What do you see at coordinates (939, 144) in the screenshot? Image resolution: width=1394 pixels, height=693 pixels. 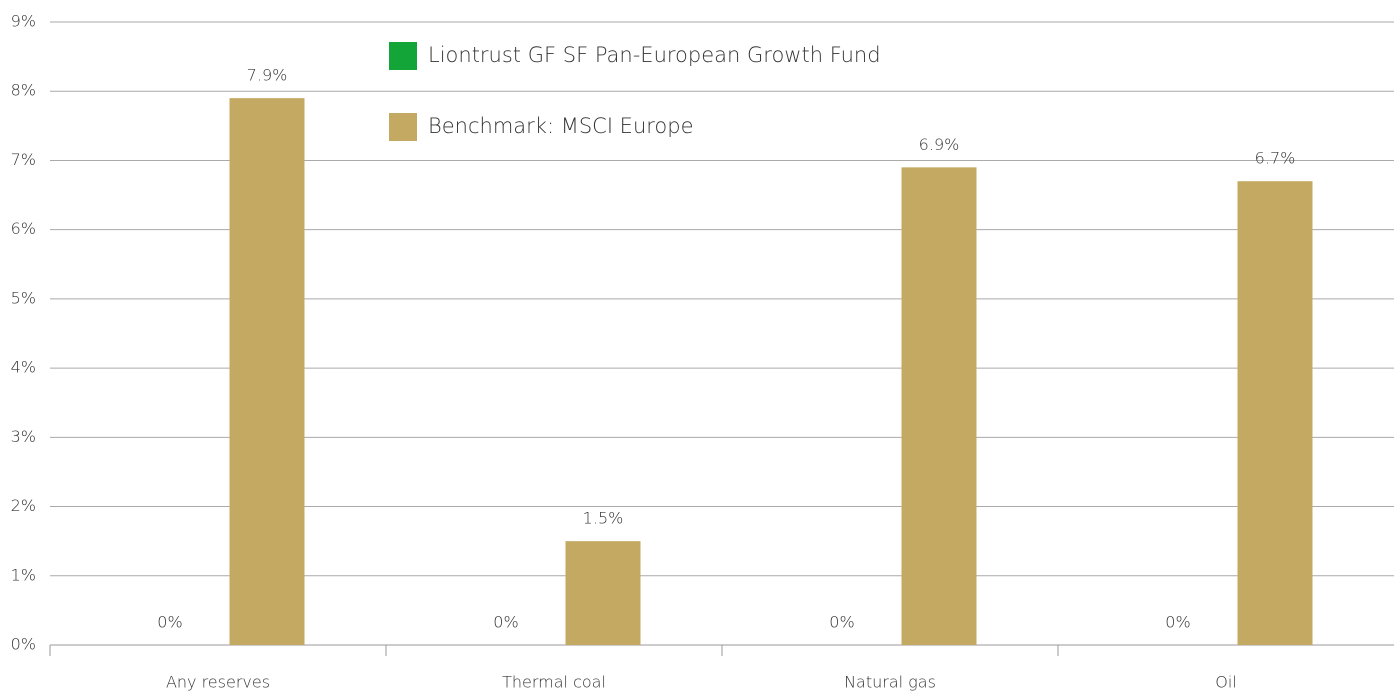 I see `value-label: 6.9%` at bounding box center [939, 144].